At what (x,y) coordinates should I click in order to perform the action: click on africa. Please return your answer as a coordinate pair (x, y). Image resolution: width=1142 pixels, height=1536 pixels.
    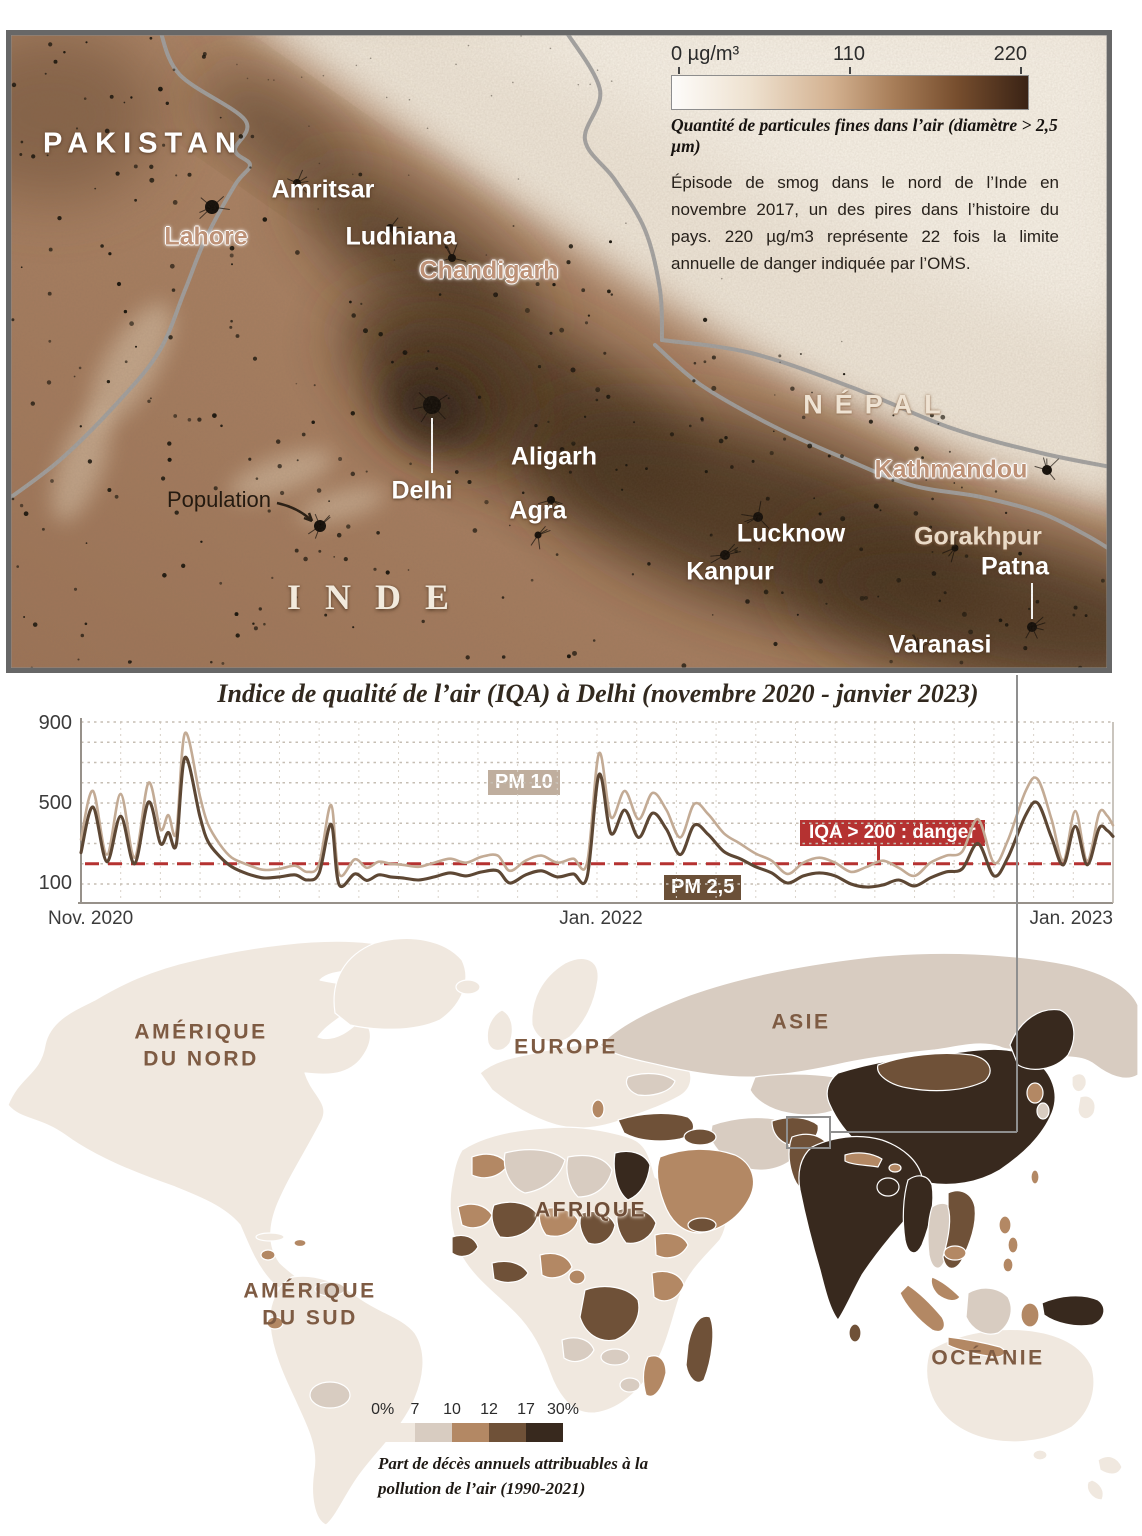
    Looking at the image, I should click on (588, 1270).